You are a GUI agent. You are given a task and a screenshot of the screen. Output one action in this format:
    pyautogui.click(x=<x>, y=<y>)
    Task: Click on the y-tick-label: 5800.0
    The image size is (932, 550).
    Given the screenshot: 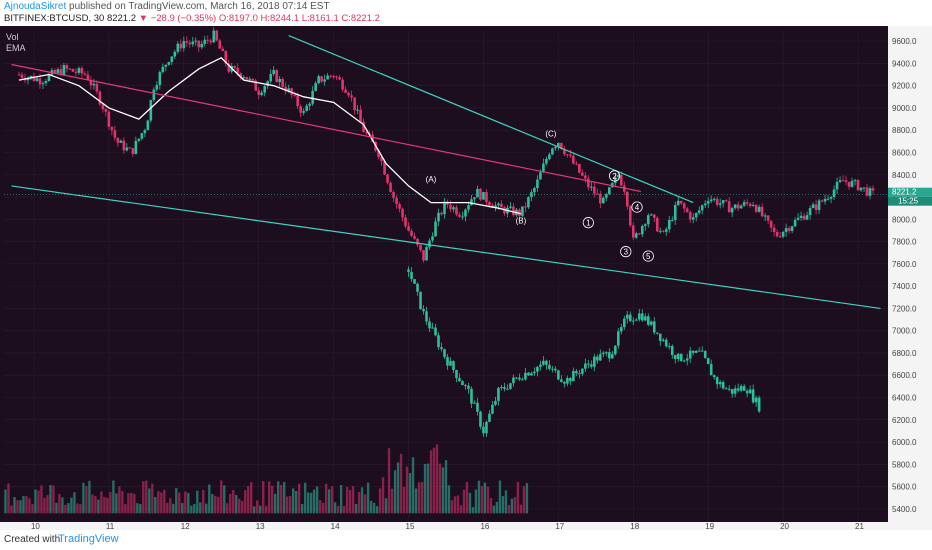 What is the action you would take?
    pyautogui.click(x=904, y=464)
    